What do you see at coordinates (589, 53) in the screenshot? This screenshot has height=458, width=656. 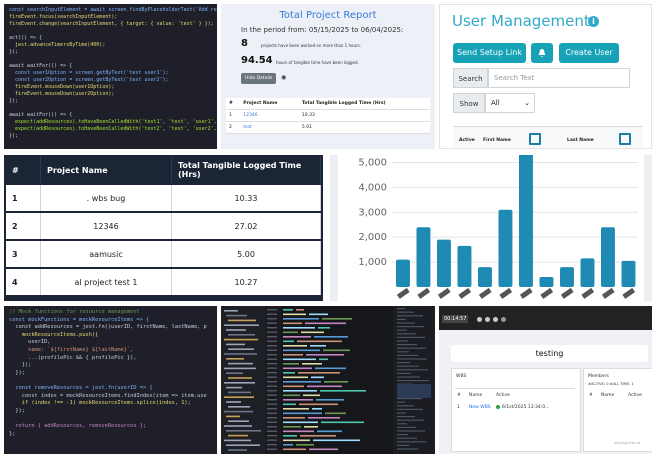 I see `create-user-button: Create User` at bounding box center [589, 53].